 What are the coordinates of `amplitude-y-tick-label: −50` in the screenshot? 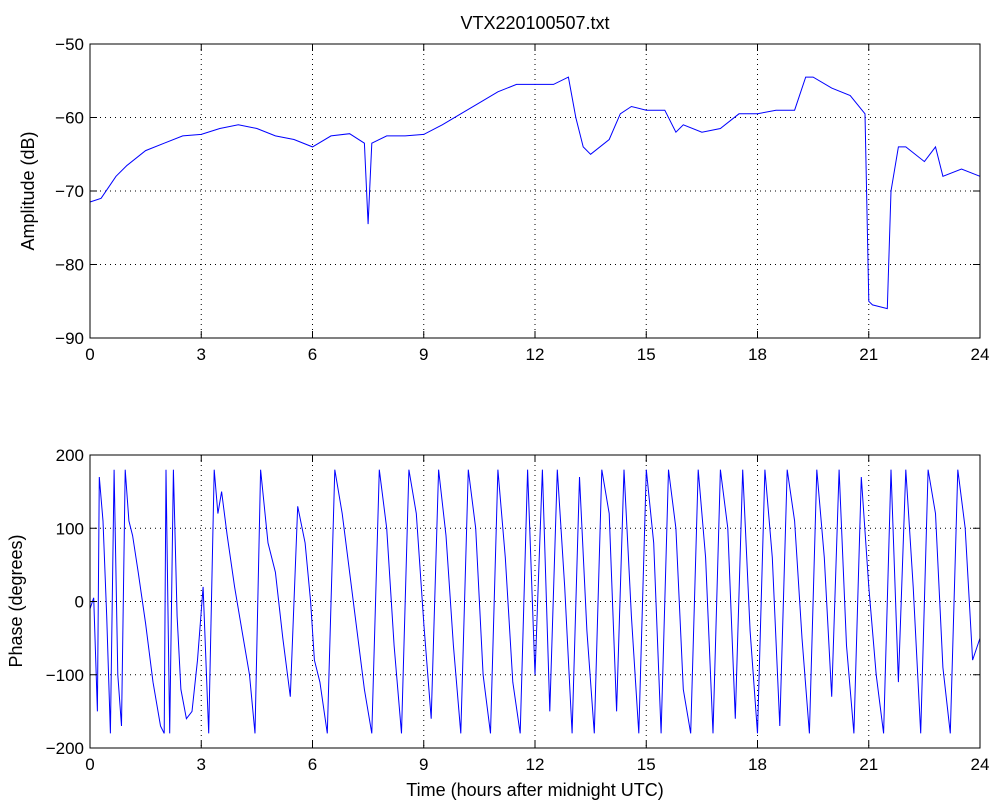 It's located at (69, 44).